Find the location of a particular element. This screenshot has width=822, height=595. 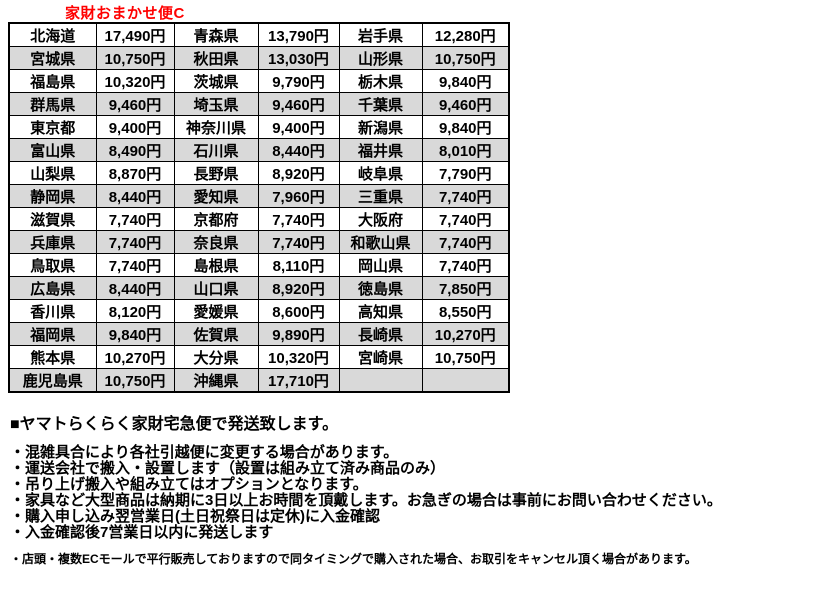

prefecture-cell is located at coordinates (380, 380).